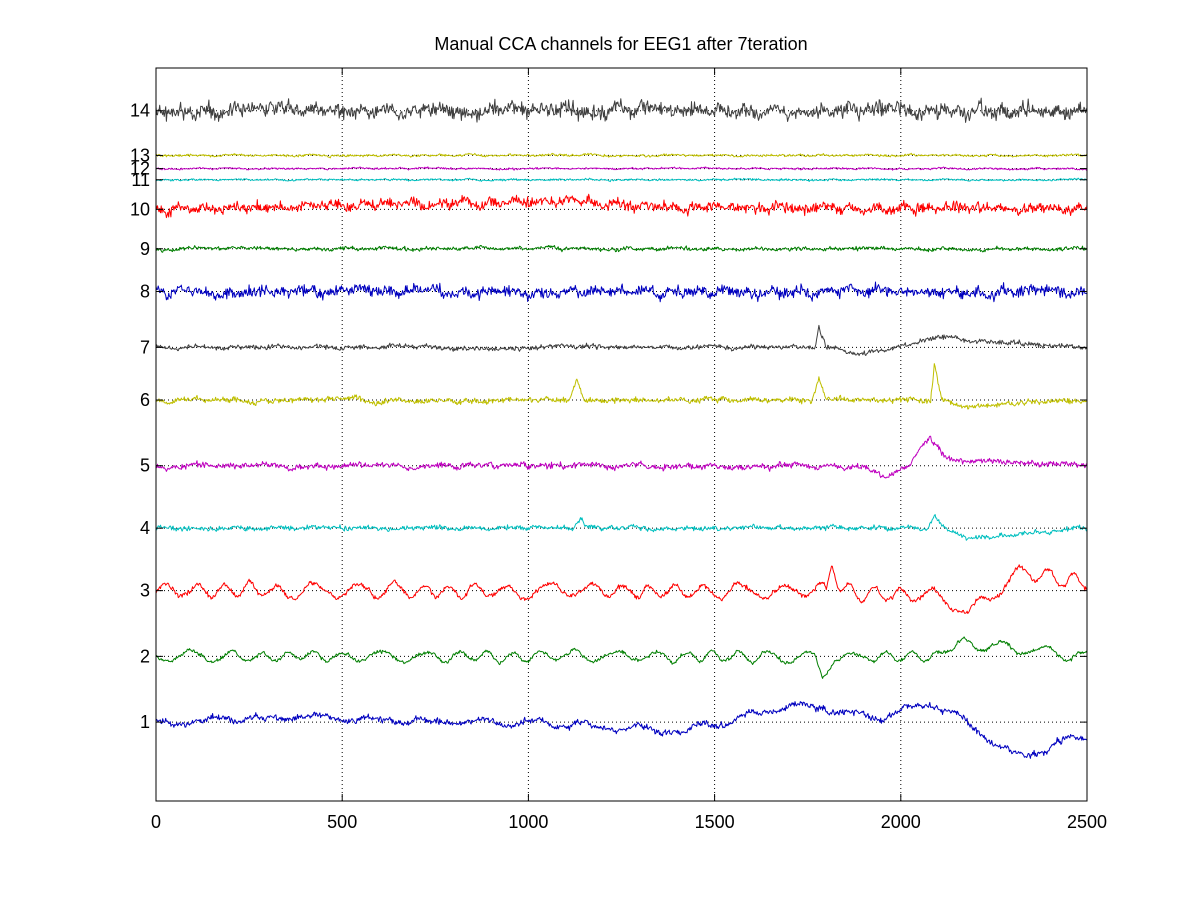  What do you see at coordinates (145, 292) in the screenshot?
I see `y-tick-label-channel-8: 8` at bounding box center [145, 292].